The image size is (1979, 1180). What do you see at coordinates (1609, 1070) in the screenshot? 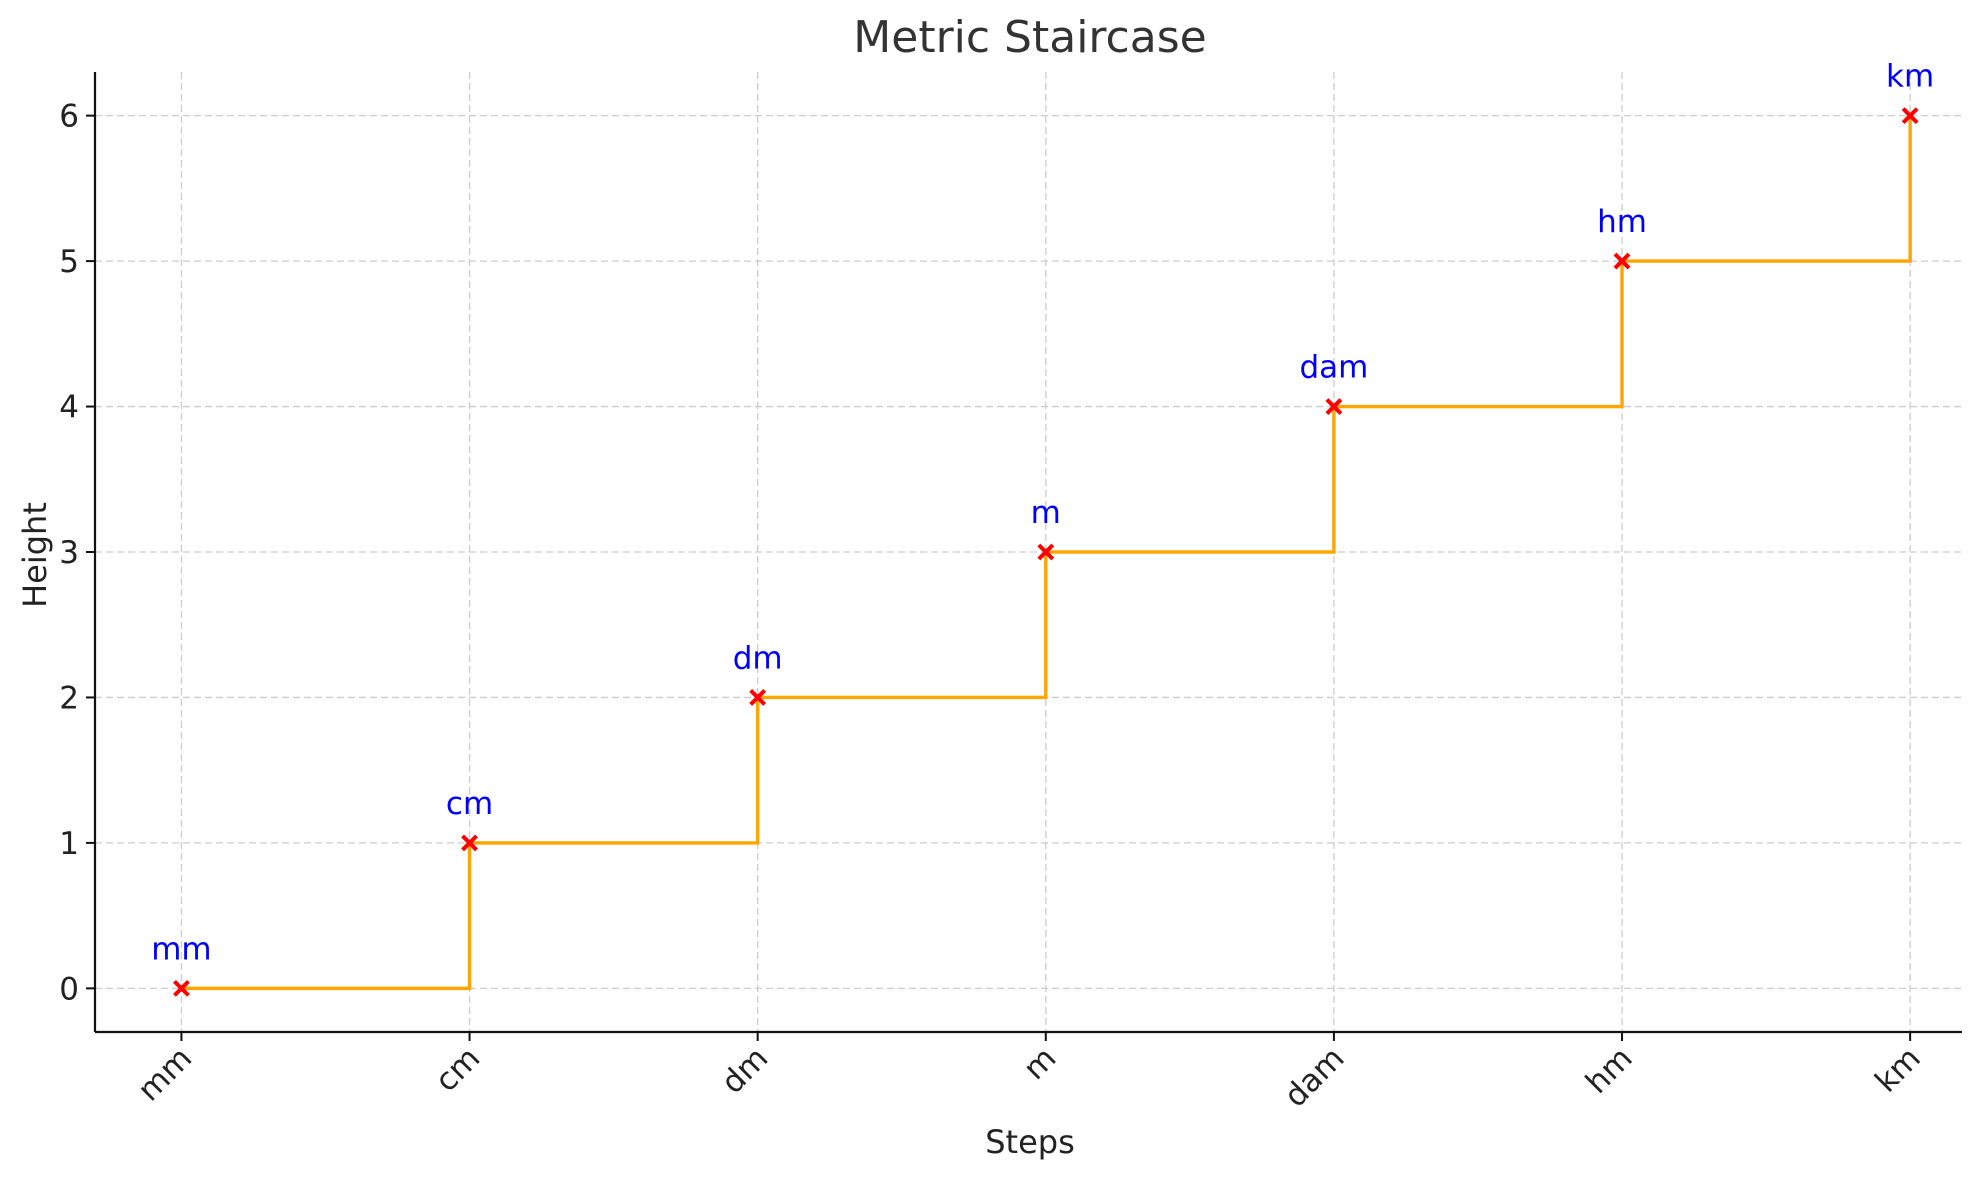
I see `x-tick-label: hm` at bounding box center [1609, 1070].